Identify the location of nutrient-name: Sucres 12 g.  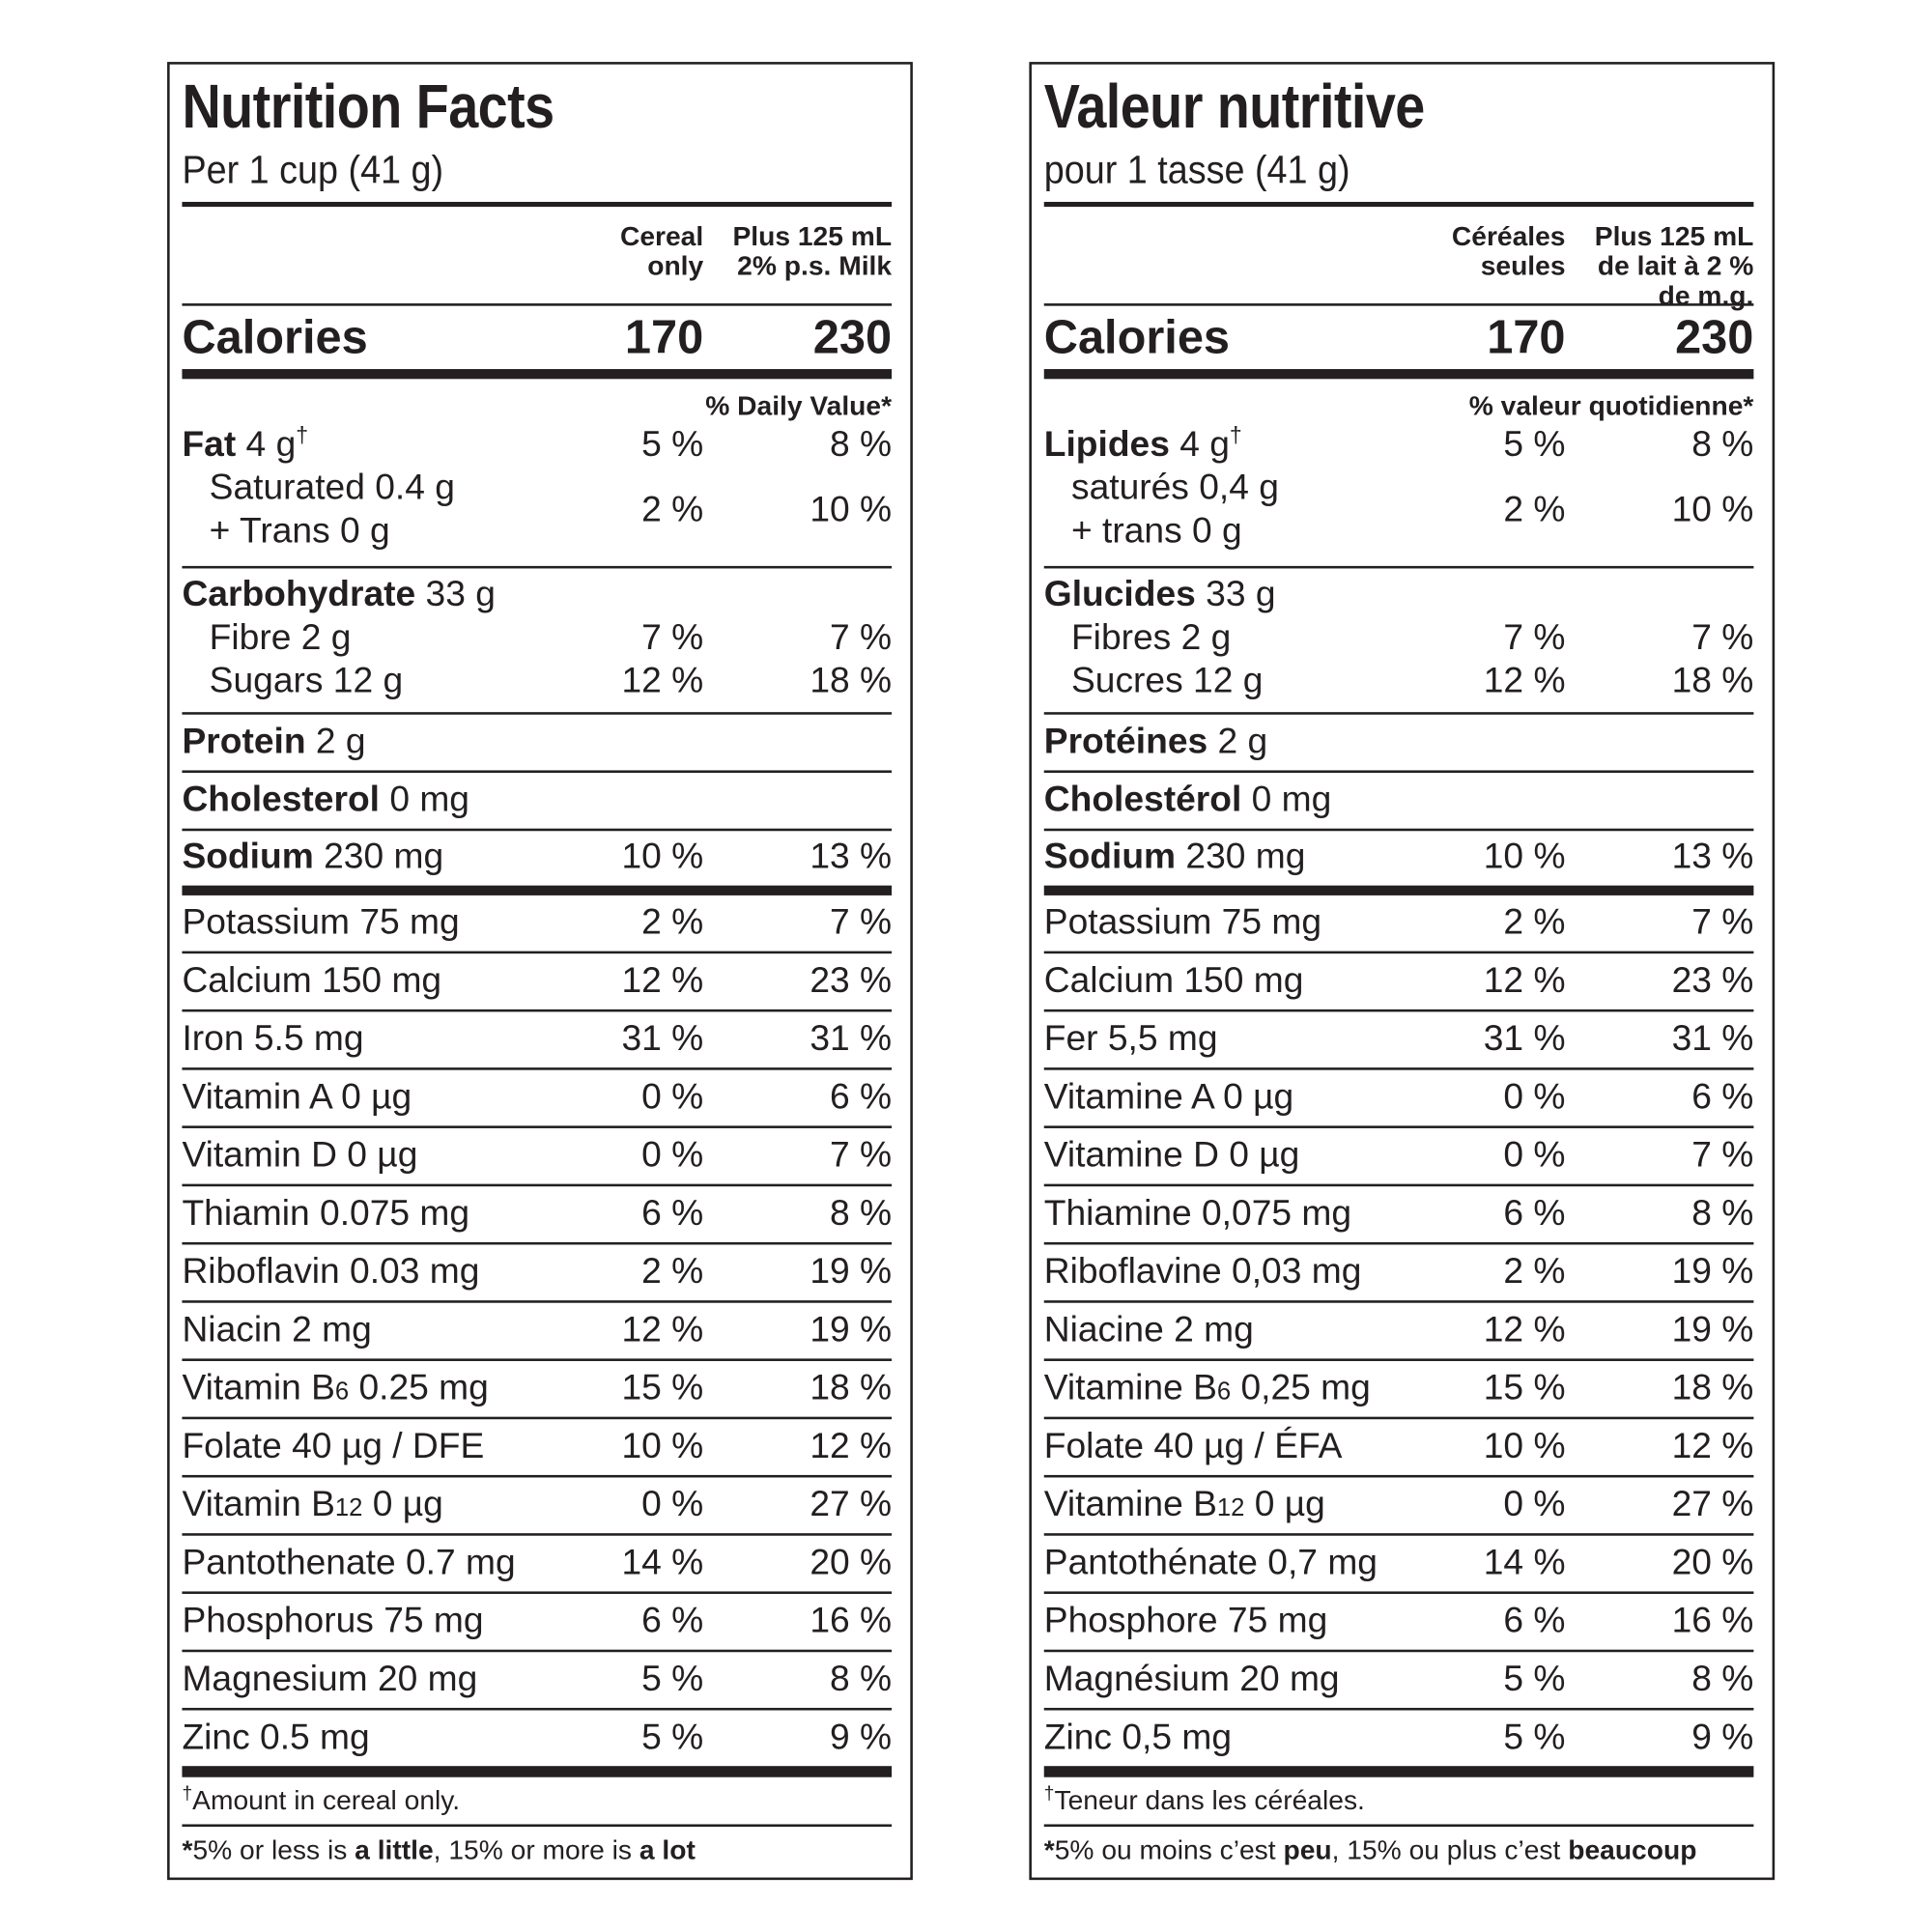
(1243, 681).